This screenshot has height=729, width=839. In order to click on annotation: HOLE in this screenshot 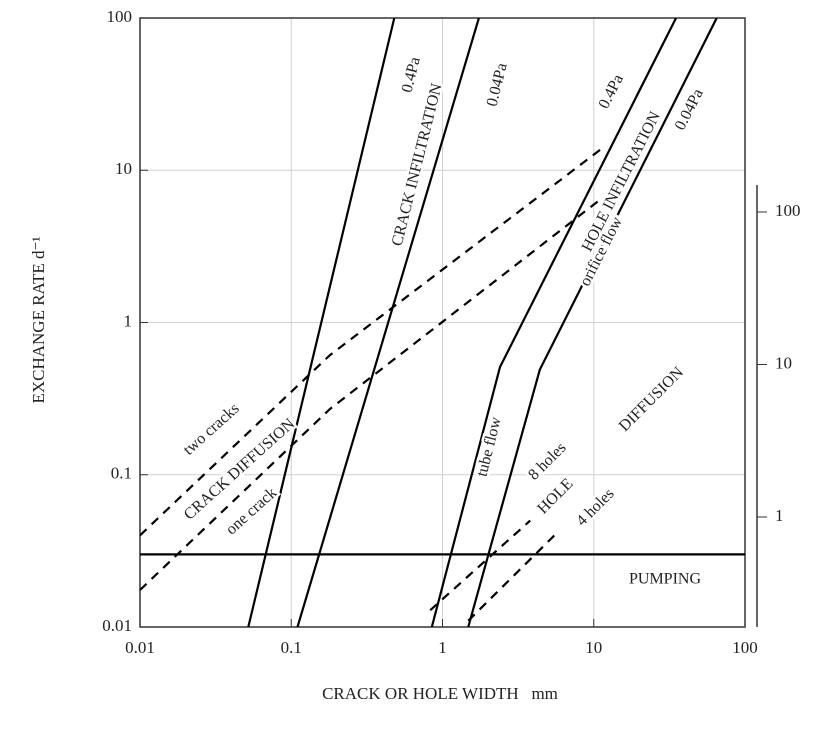, I will do `click(555, 496)`.